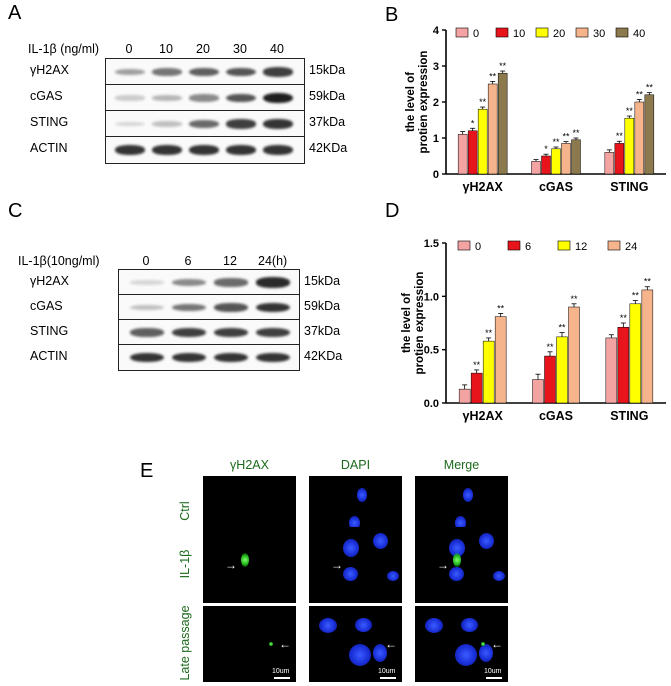 The height and width of the screenshot is (686, 671). Describe the element at coordinates (431, 404) in the screenshot. I see `y-tick-label: 0.0` at that location.